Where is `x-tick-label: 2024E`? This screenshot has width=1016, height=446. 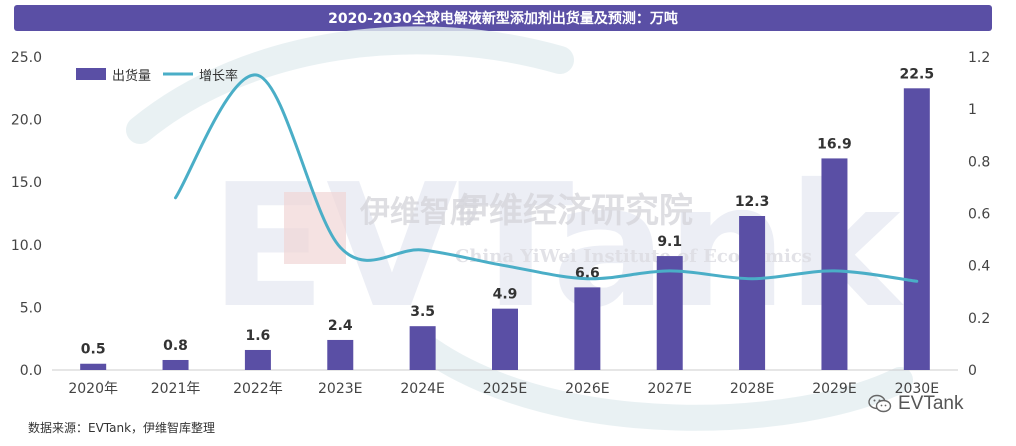
x-tick-label: 2024E is located at coordinates (422, 389).